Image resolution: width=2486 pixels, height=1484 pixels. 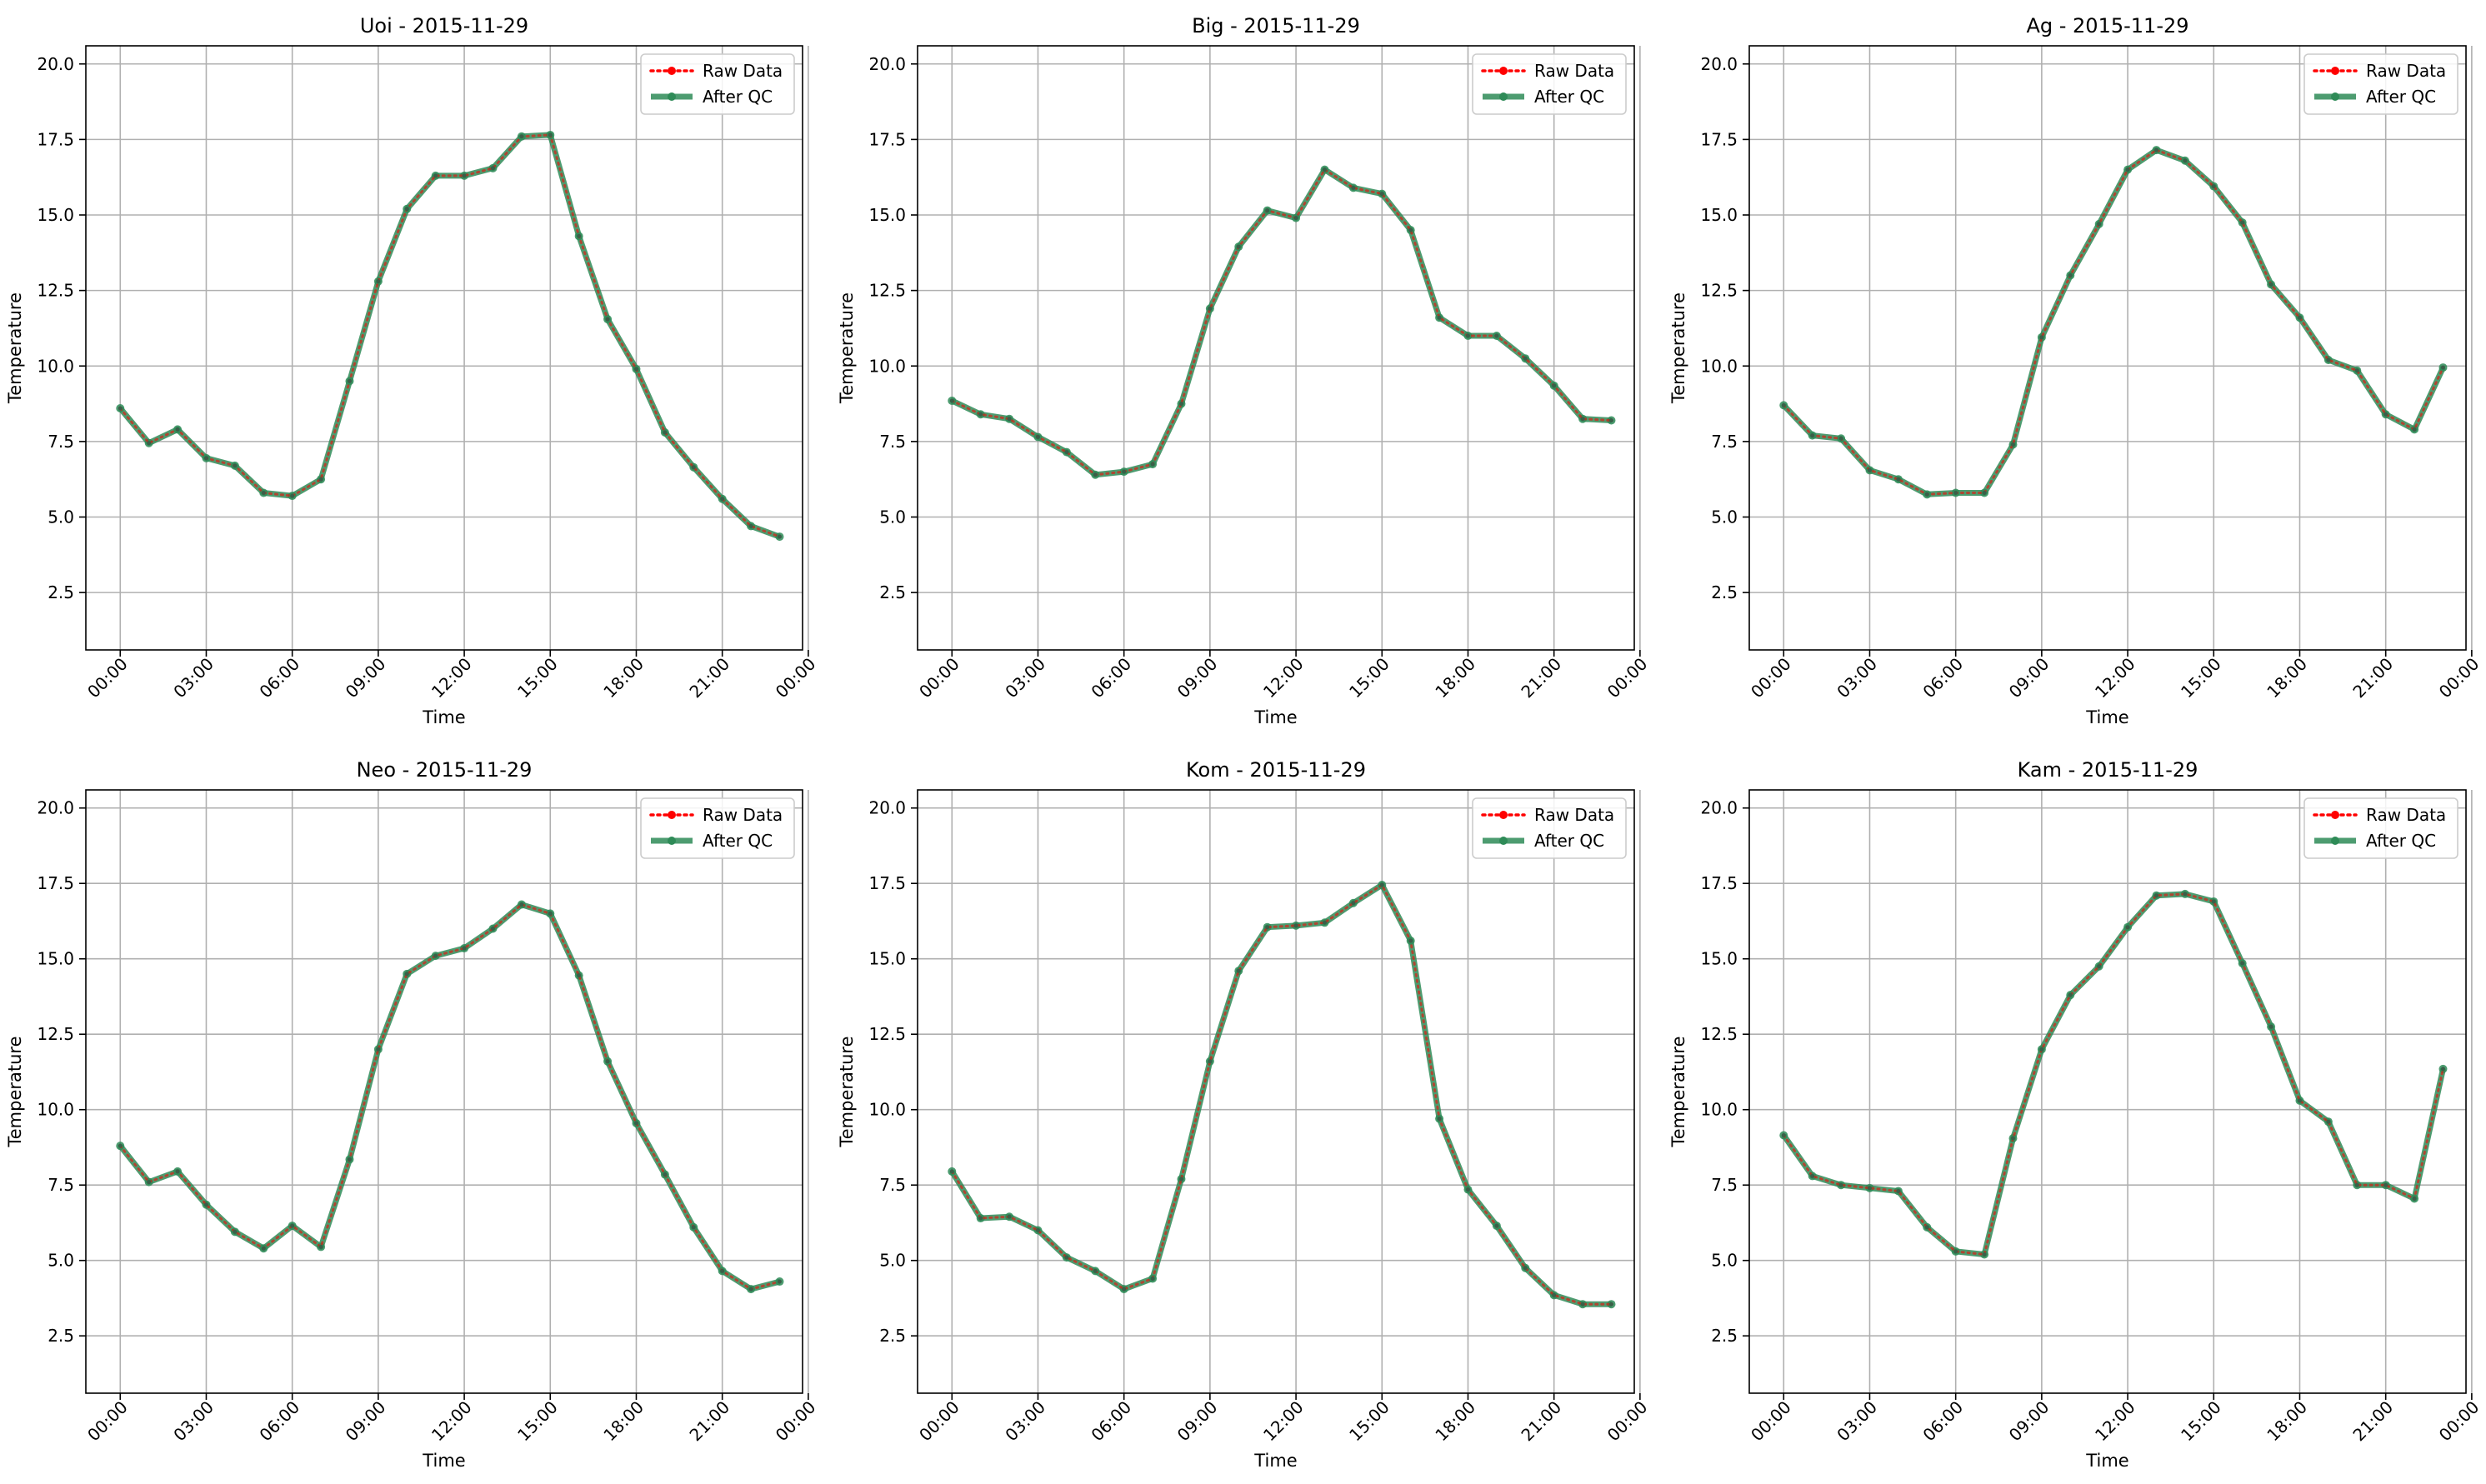 I want to click on chart-title: Ag - 2015-11-29, so click(x=2107, y=25).